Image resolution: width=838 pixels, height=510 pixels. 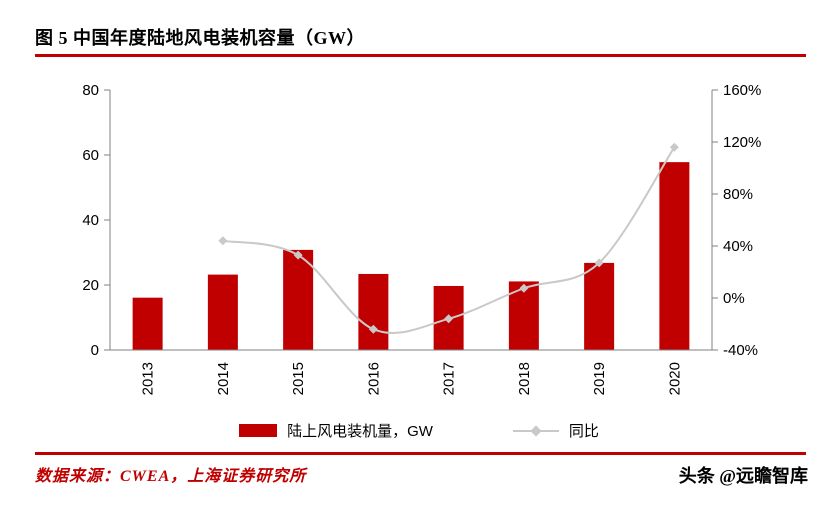 What do you see at coordinates (90, 90) in the screenshot?
I see `svg-text: 80` at bounding box center [90, 90].